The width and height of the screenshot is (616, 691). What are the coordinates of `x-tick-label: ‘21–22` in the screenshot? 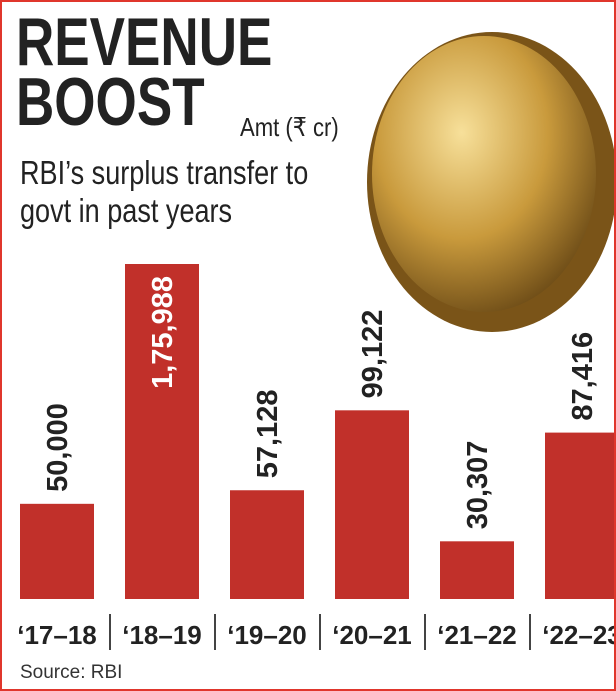 It's located at (477, 635).